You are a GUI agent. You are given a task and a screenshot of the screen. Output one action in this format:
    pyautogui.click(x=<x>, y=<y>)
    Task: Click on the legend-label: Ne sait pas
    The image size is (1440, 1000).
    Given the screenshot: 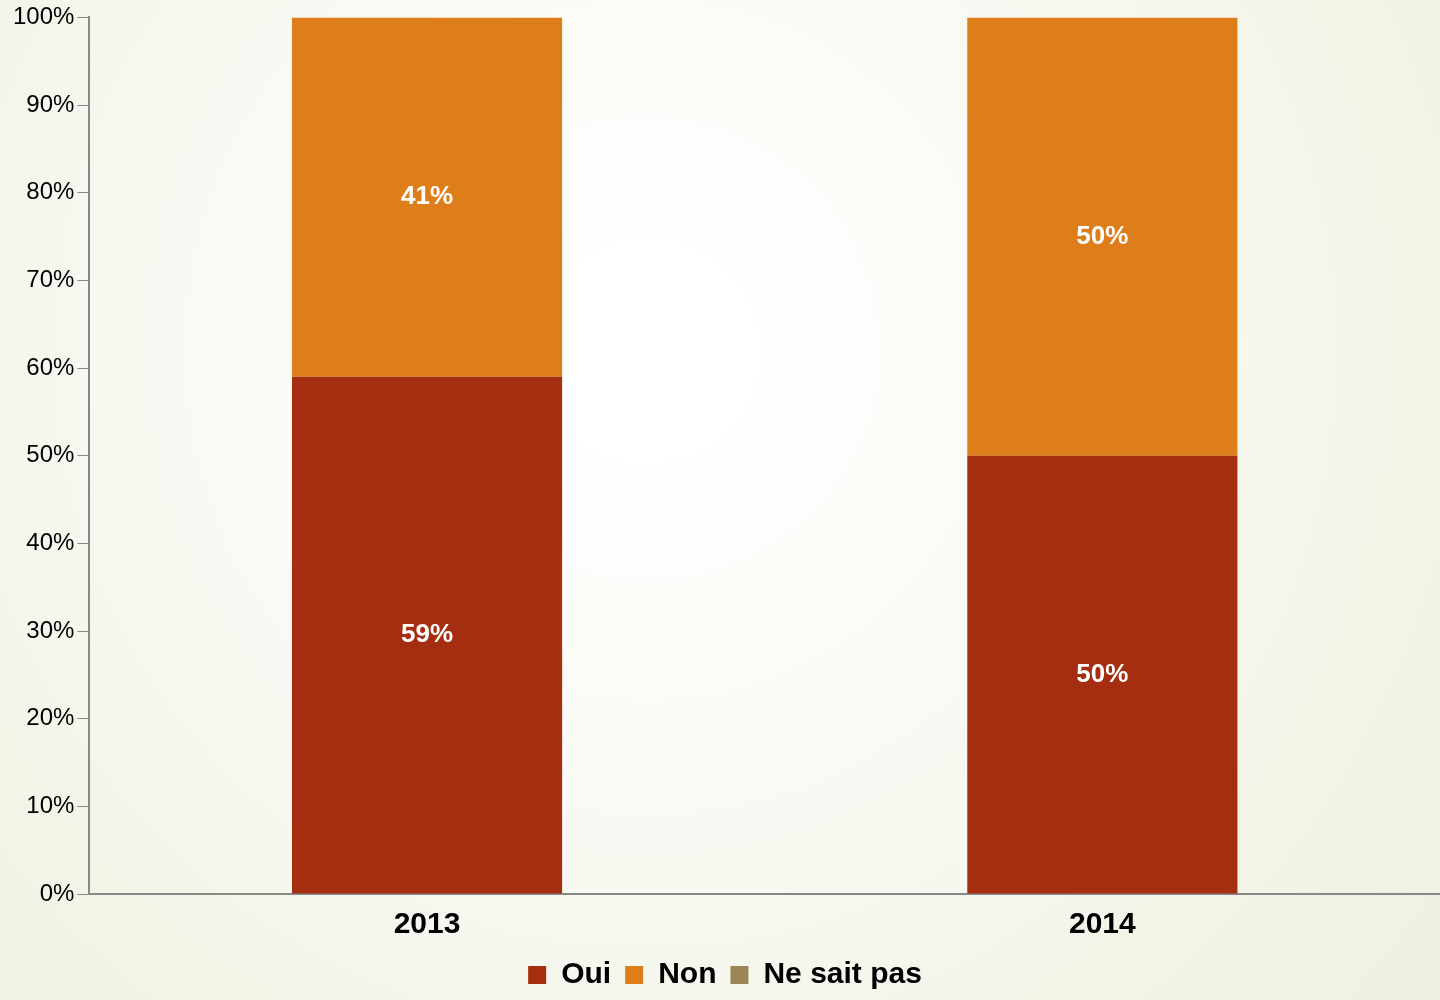 What is the action you would take?
    pyautogui.click(x=842, y=973)
    